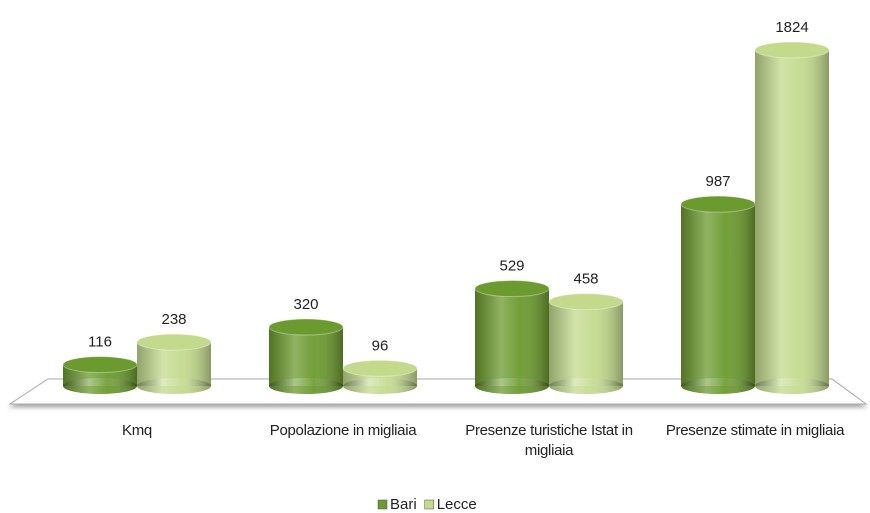  Describe the element at coordinates (403, 504) in the screenshot. I see `legend-label: Bari` at that location.